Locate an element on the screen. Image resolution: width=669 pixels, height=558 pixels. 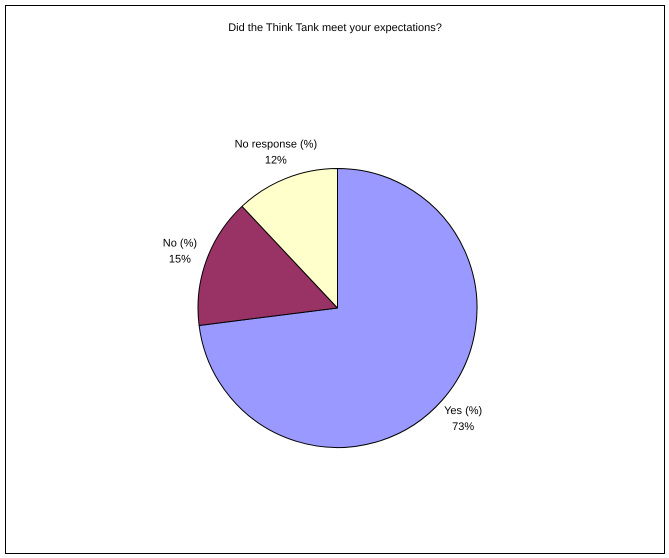
slice-label: No response (%) is located at coordinates (276, 144).